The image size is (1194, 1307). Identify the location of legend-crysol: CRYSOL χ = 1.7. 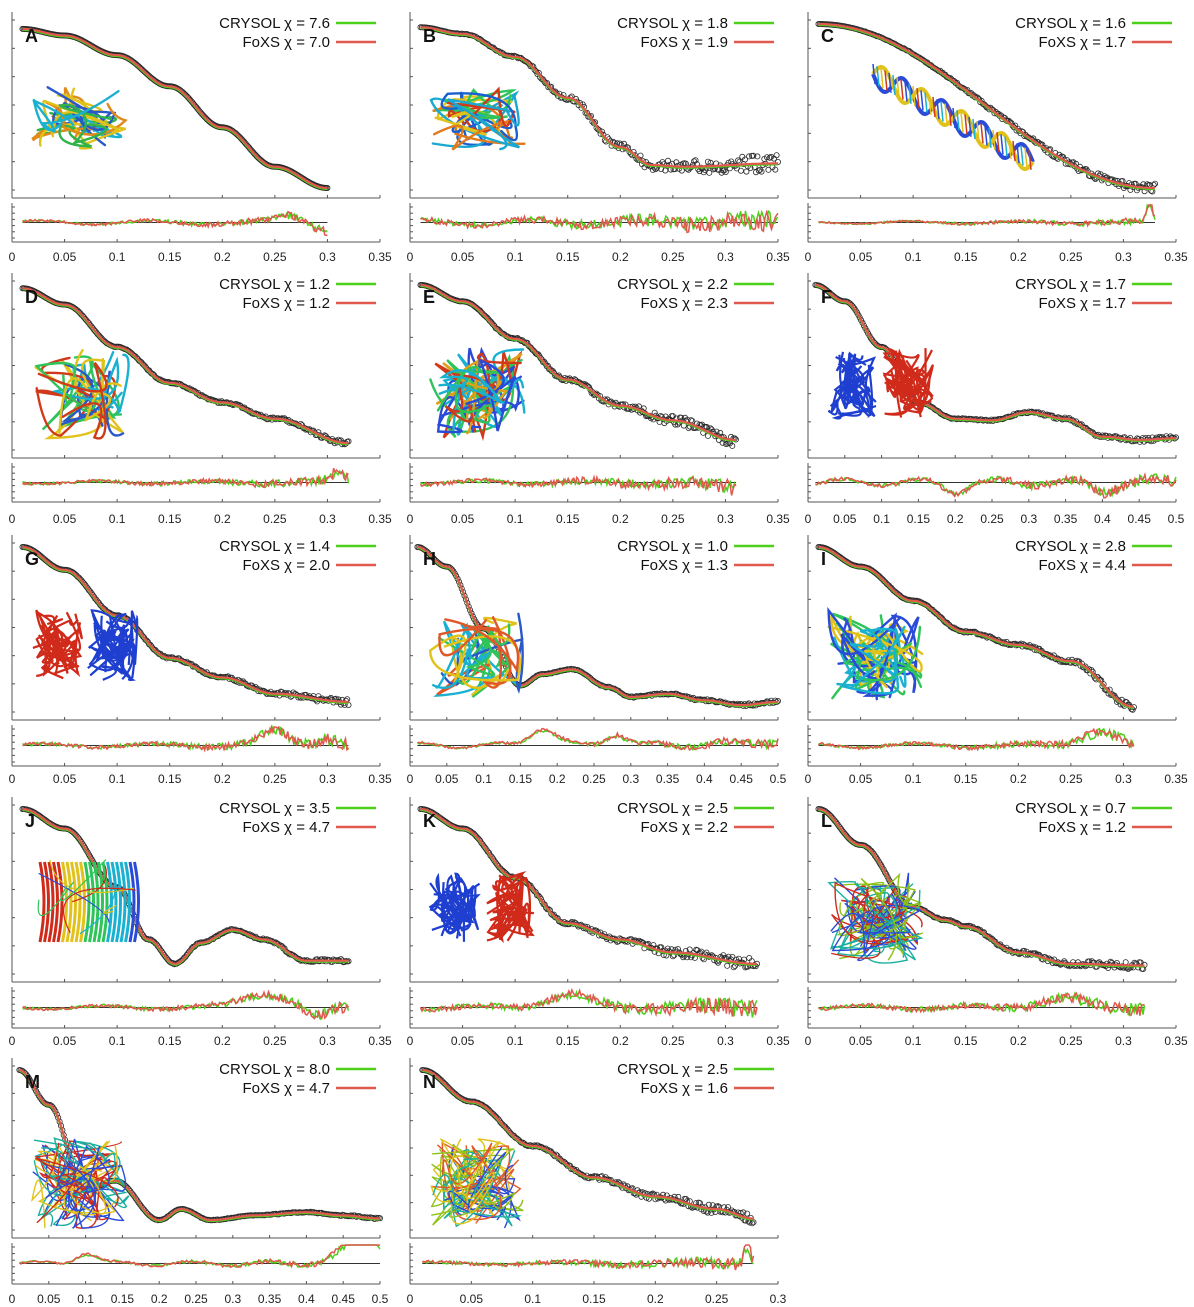
(1070, 284).